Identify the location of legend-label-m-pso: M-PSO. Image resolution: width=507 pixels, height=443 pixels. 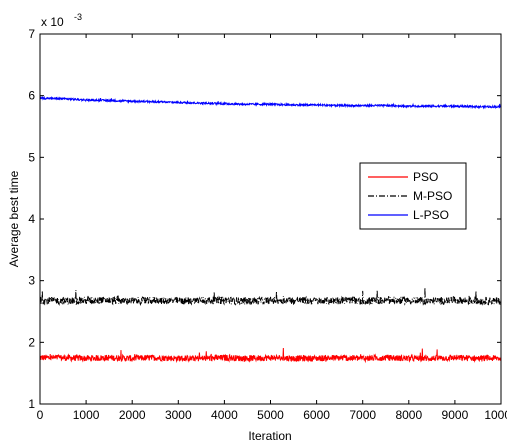
(432, 196).